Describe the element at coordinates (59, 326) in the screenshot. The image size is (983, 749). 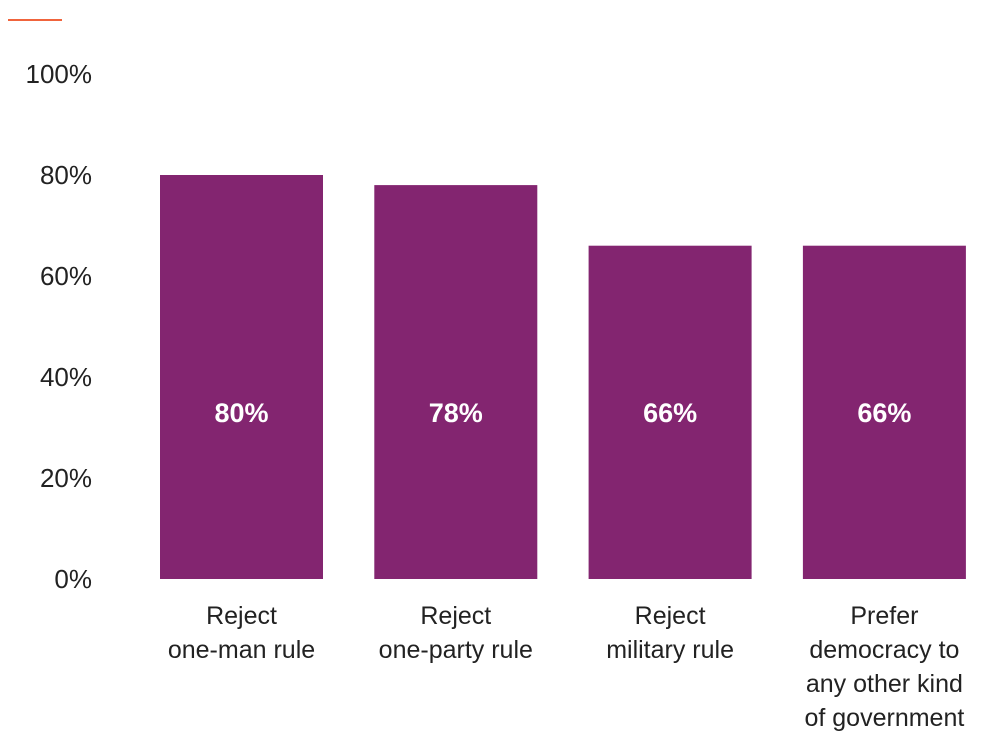
I see `y-axis: 0% 20% 40% 60% 80% 100%` at that location.